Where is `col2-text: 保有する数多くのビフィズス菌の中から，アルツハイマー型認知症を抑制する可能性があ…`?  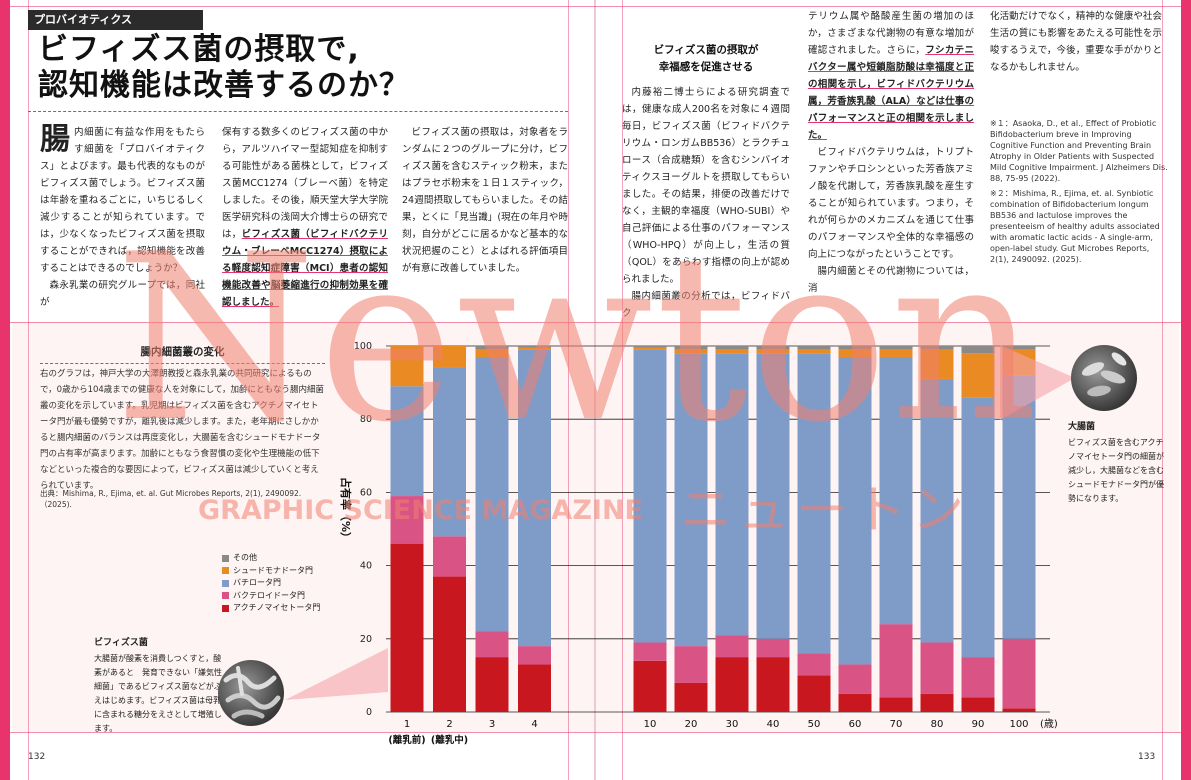 col2-text: 保有する数多くのビフィズス菌の中から，アルツハイマー型認知症を抑制する可能性があ… is located at coordinates (305, 183).